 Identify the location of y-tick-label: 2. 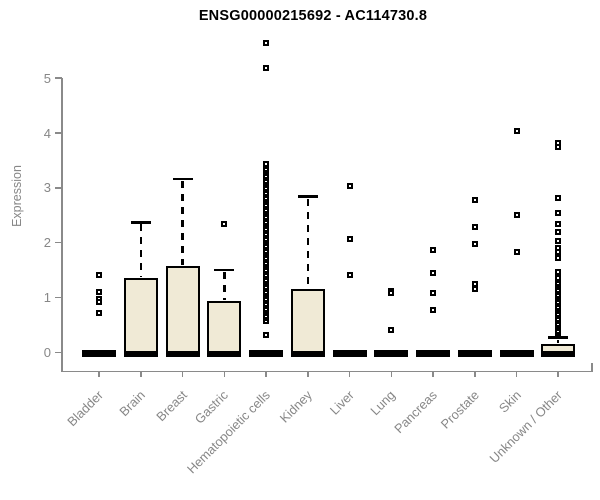
(47, 243).